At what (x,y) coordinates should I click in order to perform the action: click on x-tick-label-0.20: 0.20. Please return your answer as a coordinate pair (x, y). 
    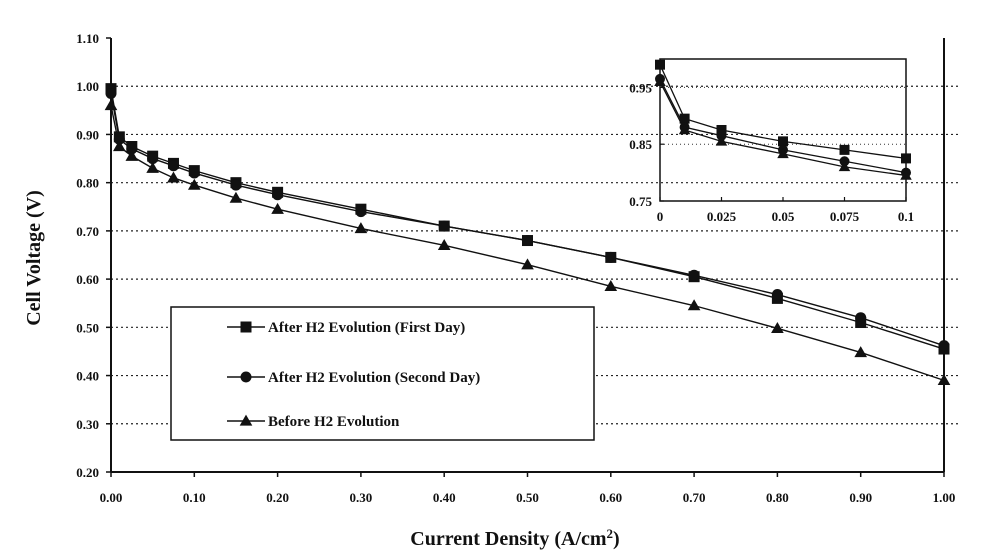
    Looking at the image, I should click on (277, 497).